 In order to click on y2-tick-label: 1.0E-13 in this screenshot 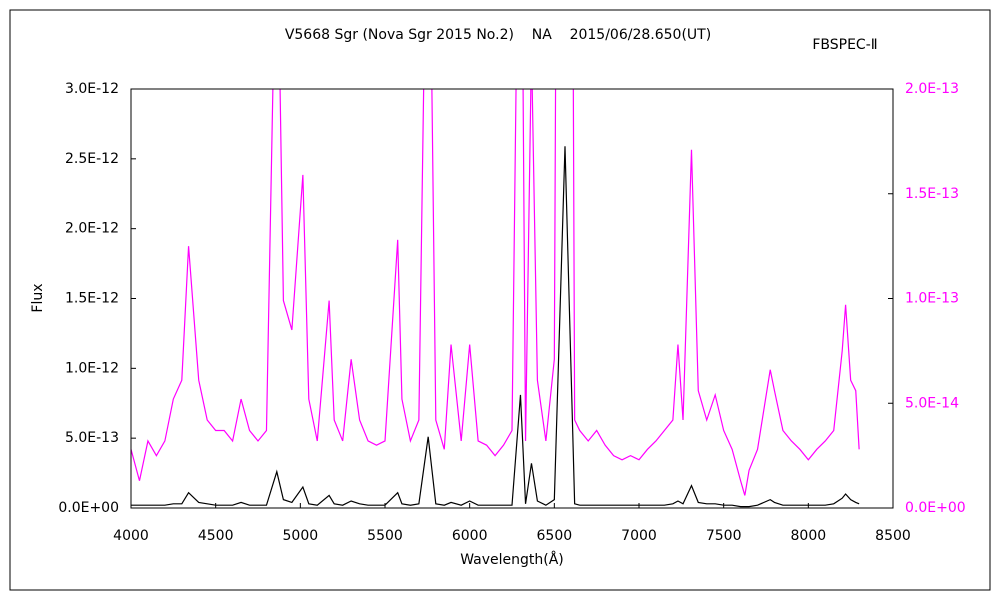, I will do `click(932, 299)`.